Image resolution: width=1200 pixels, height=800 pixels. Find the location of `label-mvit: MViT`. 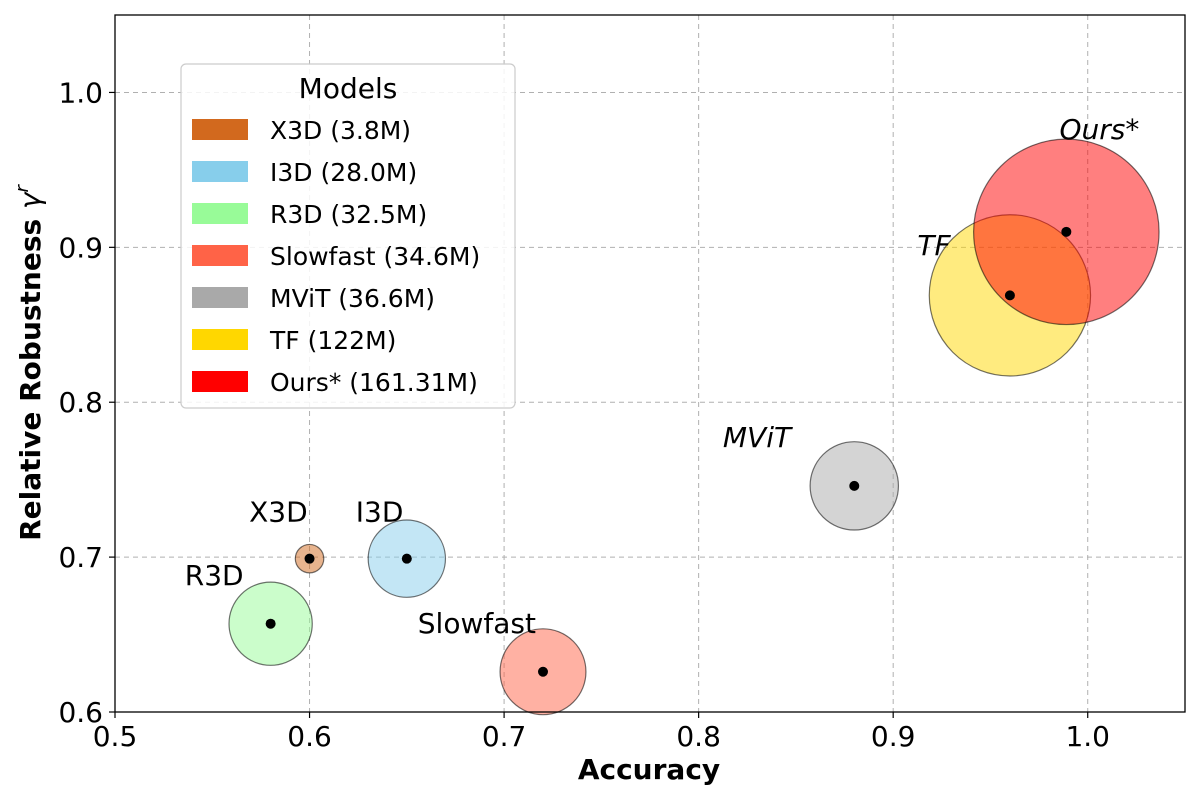

label-mvit: MViT is located at coordinates (758, 437).